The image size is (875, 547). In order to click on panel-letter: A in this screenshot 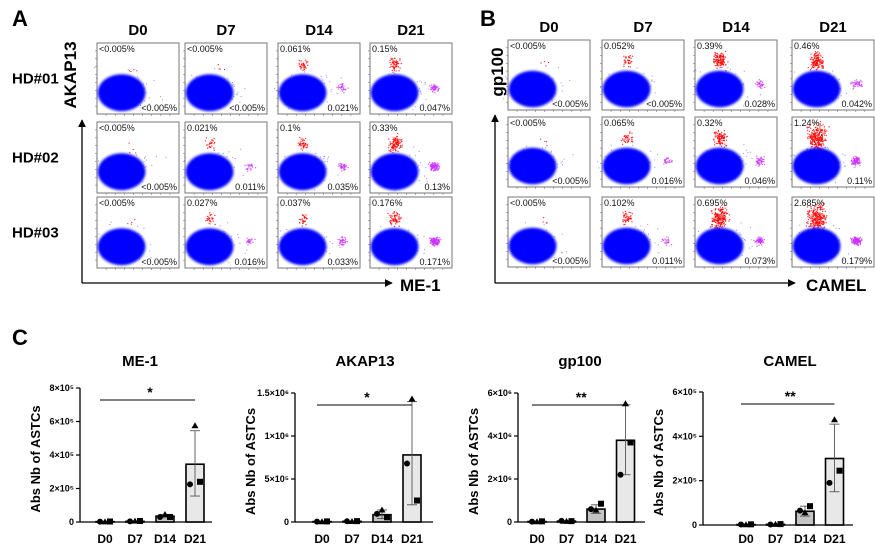, I will do `click(20, 18)`.